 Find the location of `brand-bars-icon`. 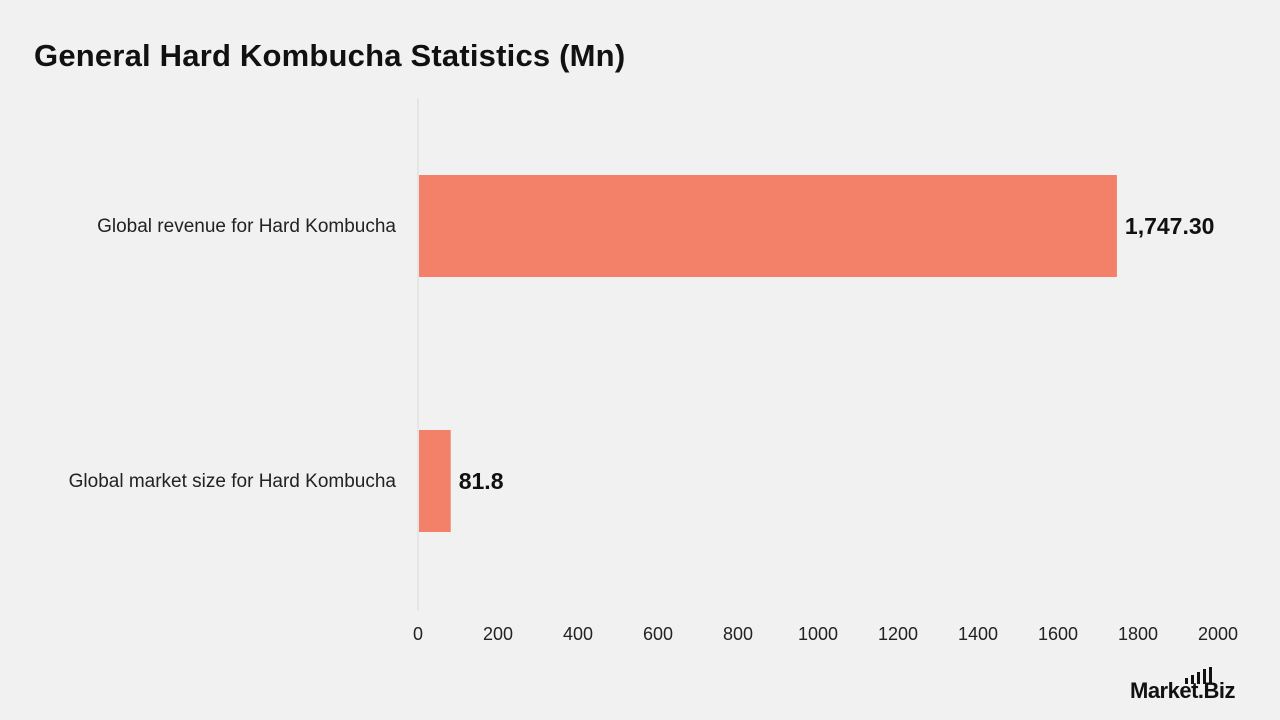

brand-bars-icon is located at coordinates (1205, 675).